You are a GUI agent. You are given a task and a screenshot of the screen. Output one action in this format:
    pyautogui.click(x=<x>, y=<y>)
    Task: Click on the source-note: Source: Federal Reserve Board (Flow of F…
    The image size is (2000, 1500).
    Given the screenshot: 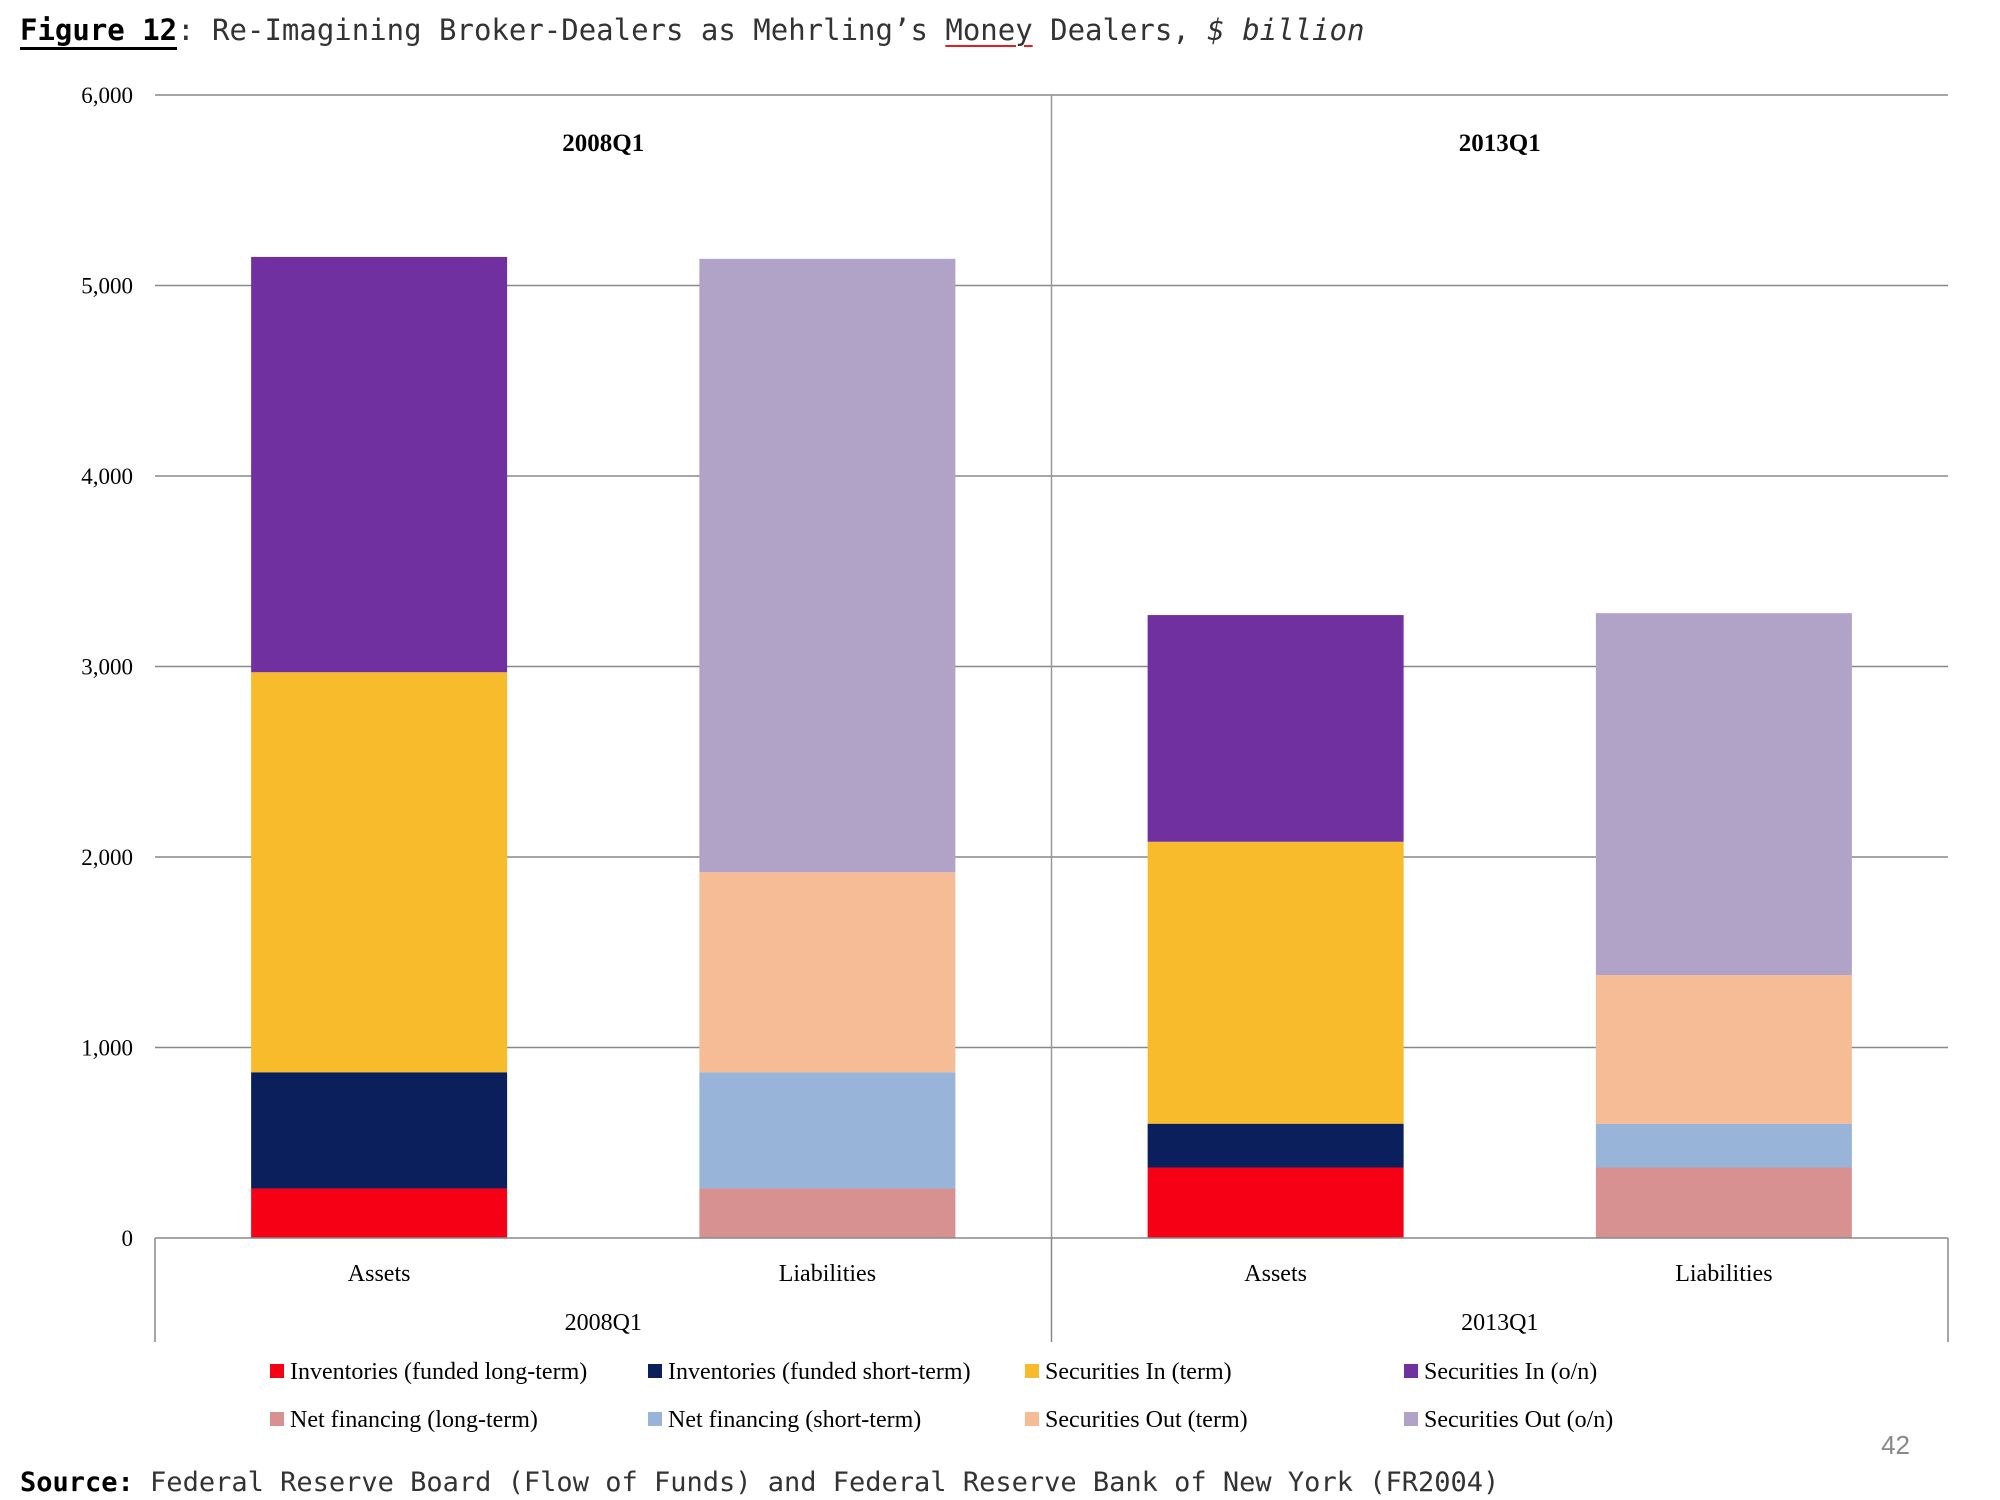 What is the action you would take?
    pyautogui.click(x=1000, y=1483)
    